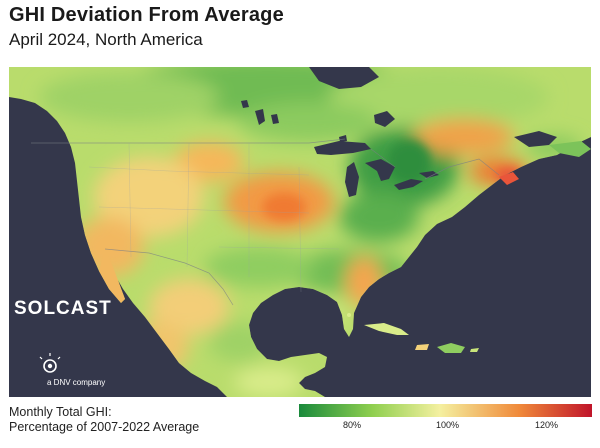 This screenshot has height=448, width=600. Describe the element at coordinates (547, 425) in the screenshot. I see `legend-tick-120: 120%` at that location.